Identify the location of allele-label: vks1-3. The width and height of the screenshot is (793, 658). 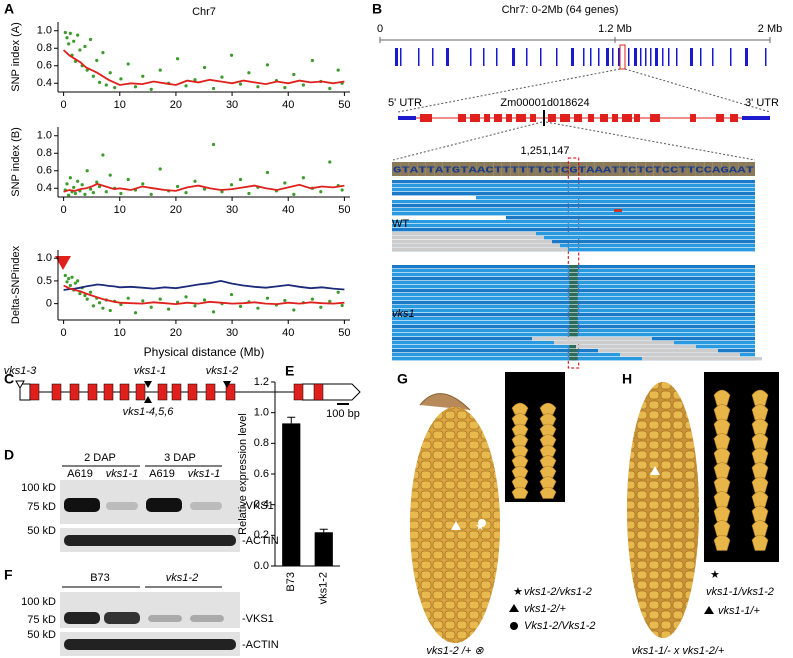
(20, 371).